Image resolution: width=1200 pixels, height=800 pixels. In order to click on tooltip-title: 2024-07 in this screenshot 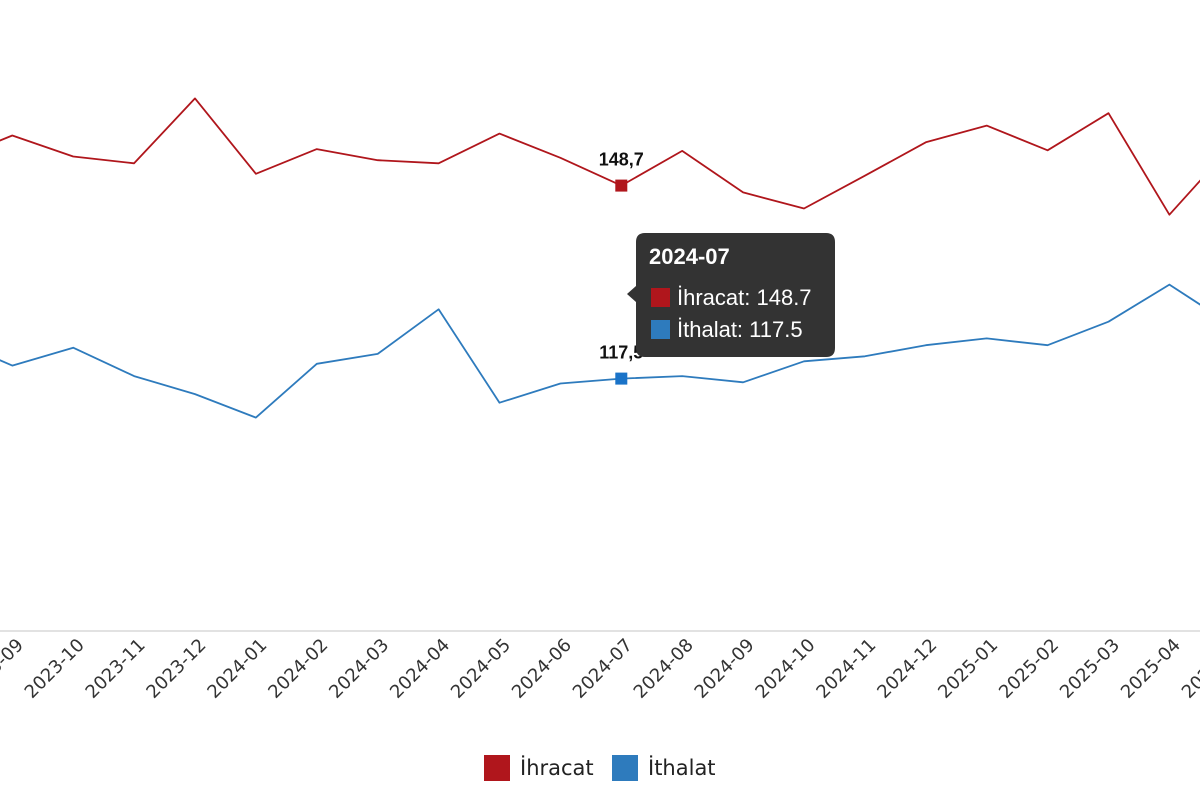, I will do `click(689, 256)`.